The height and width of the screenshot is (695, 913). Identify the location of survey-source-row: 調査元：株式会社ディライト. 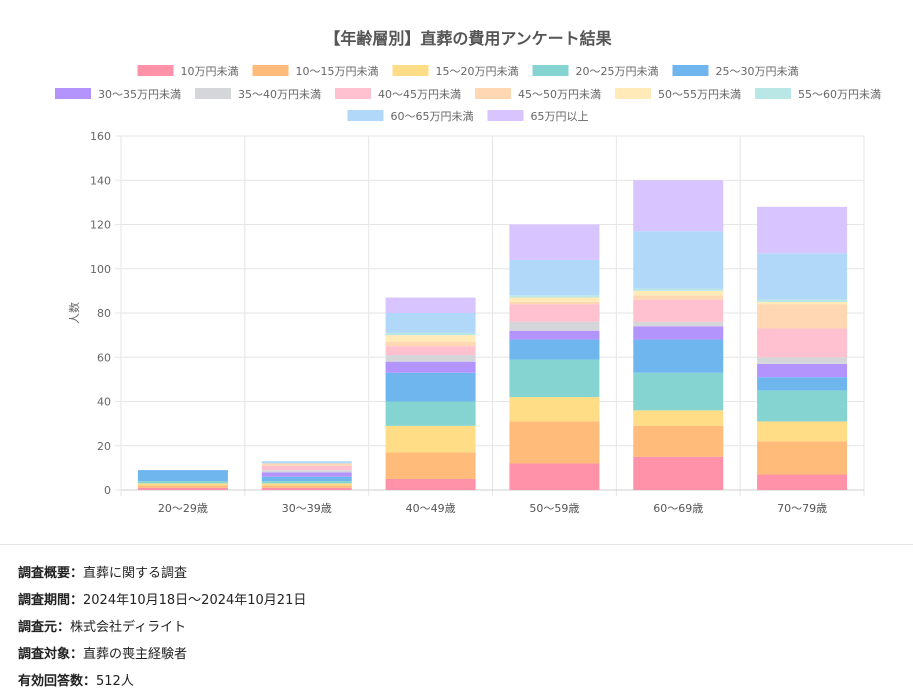
(162, 627).